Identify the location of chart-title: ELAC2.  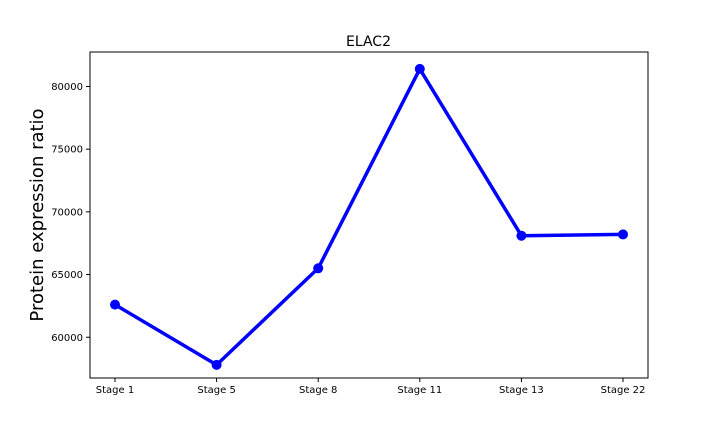
(368, 42).